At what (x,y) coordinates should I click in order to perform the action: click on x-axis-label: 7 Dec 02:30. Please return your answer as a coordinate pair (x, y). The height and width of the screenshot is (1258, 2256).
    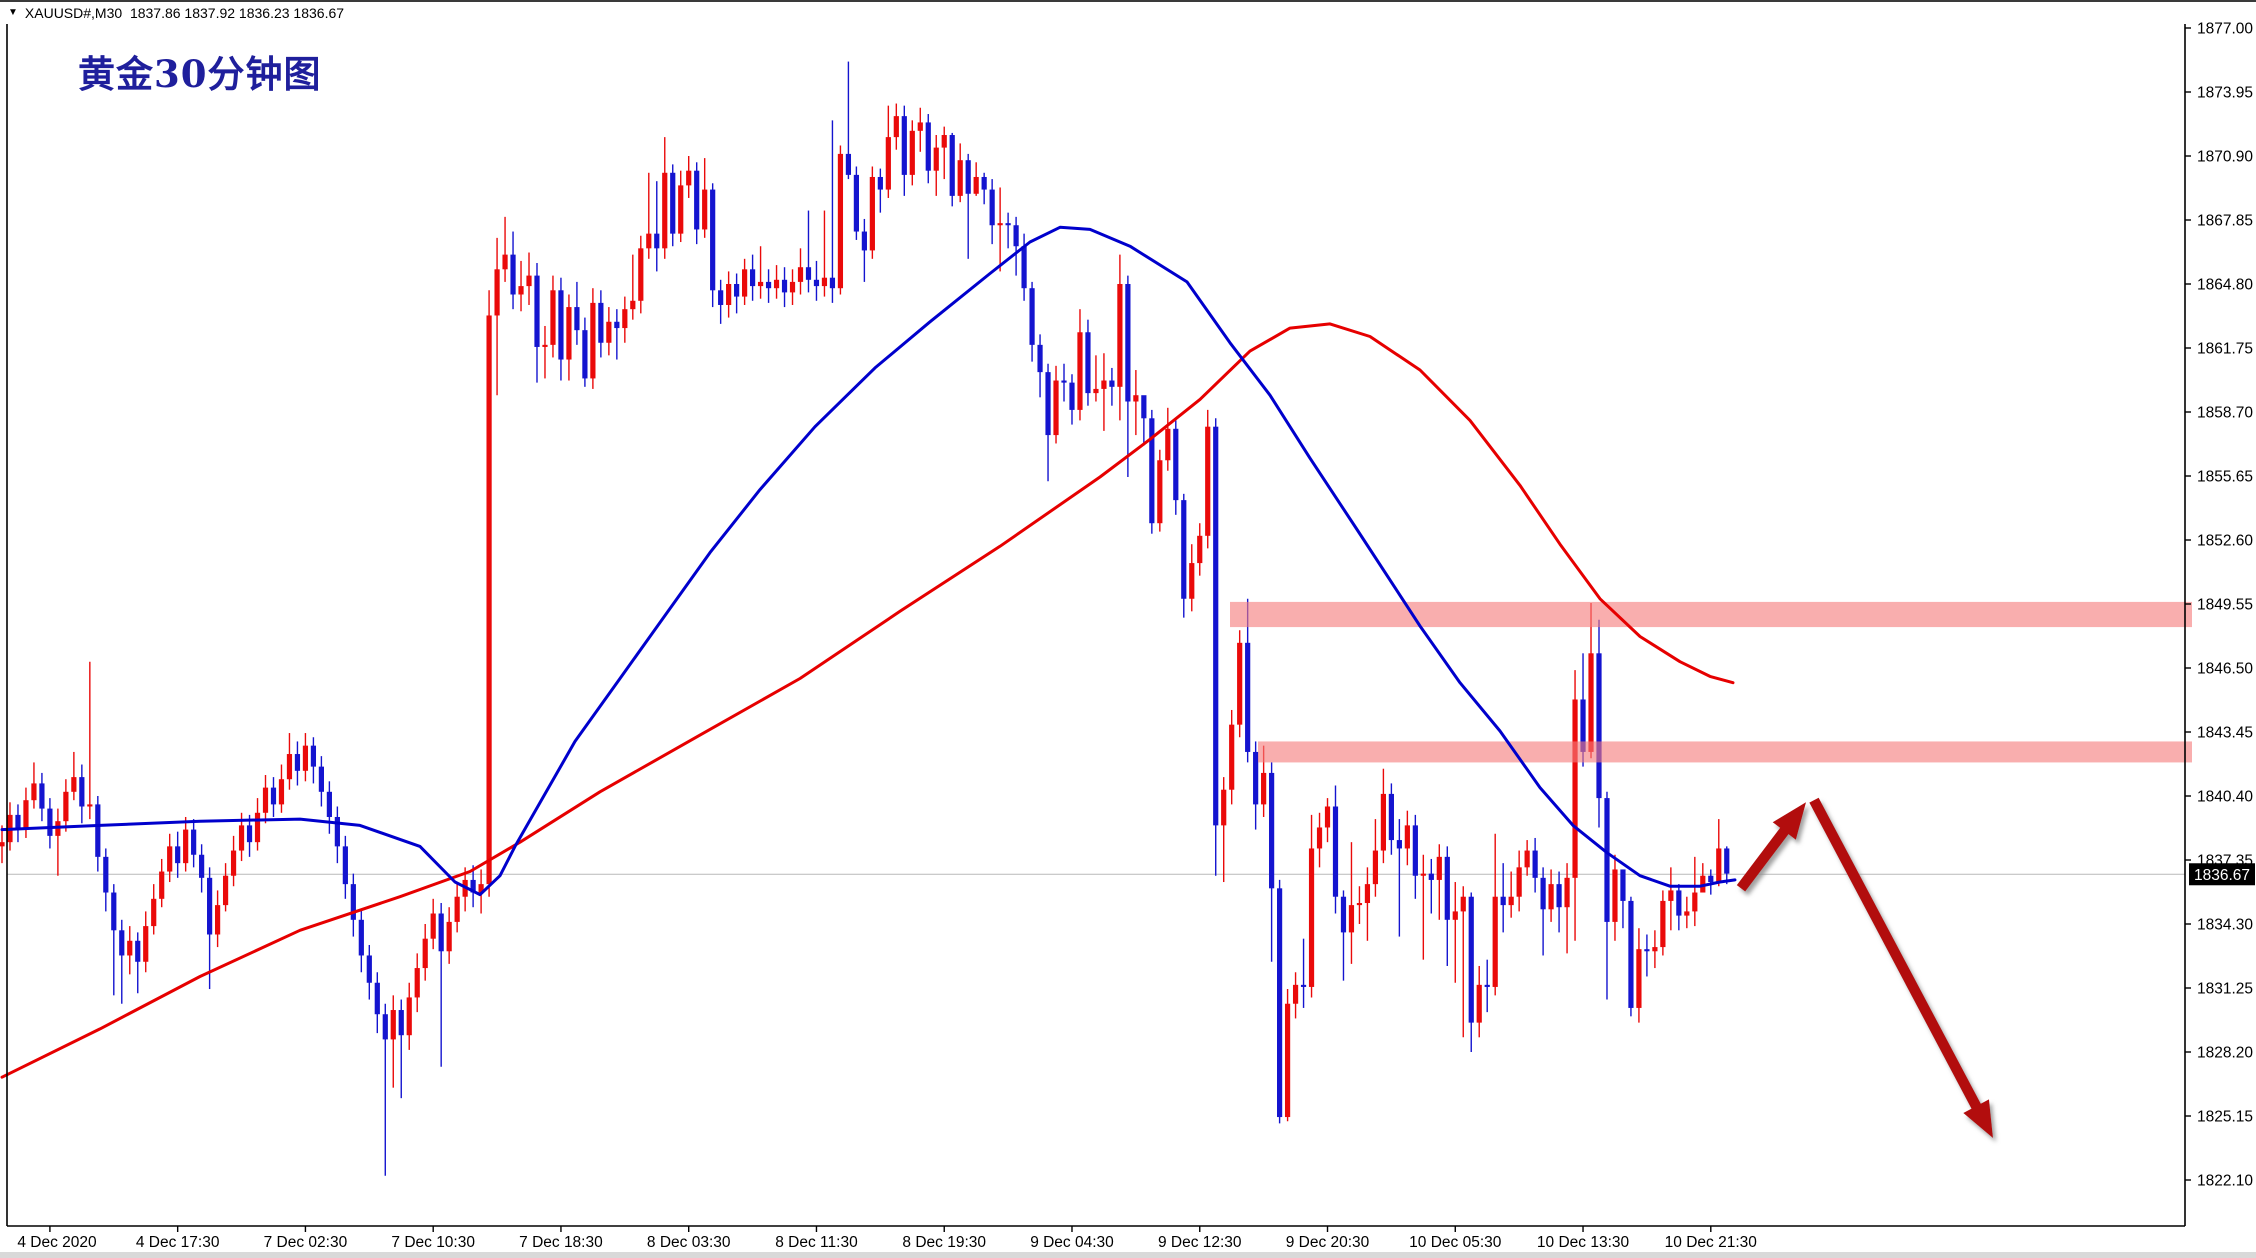
    Looking at the image, I should click on (306, 1242).